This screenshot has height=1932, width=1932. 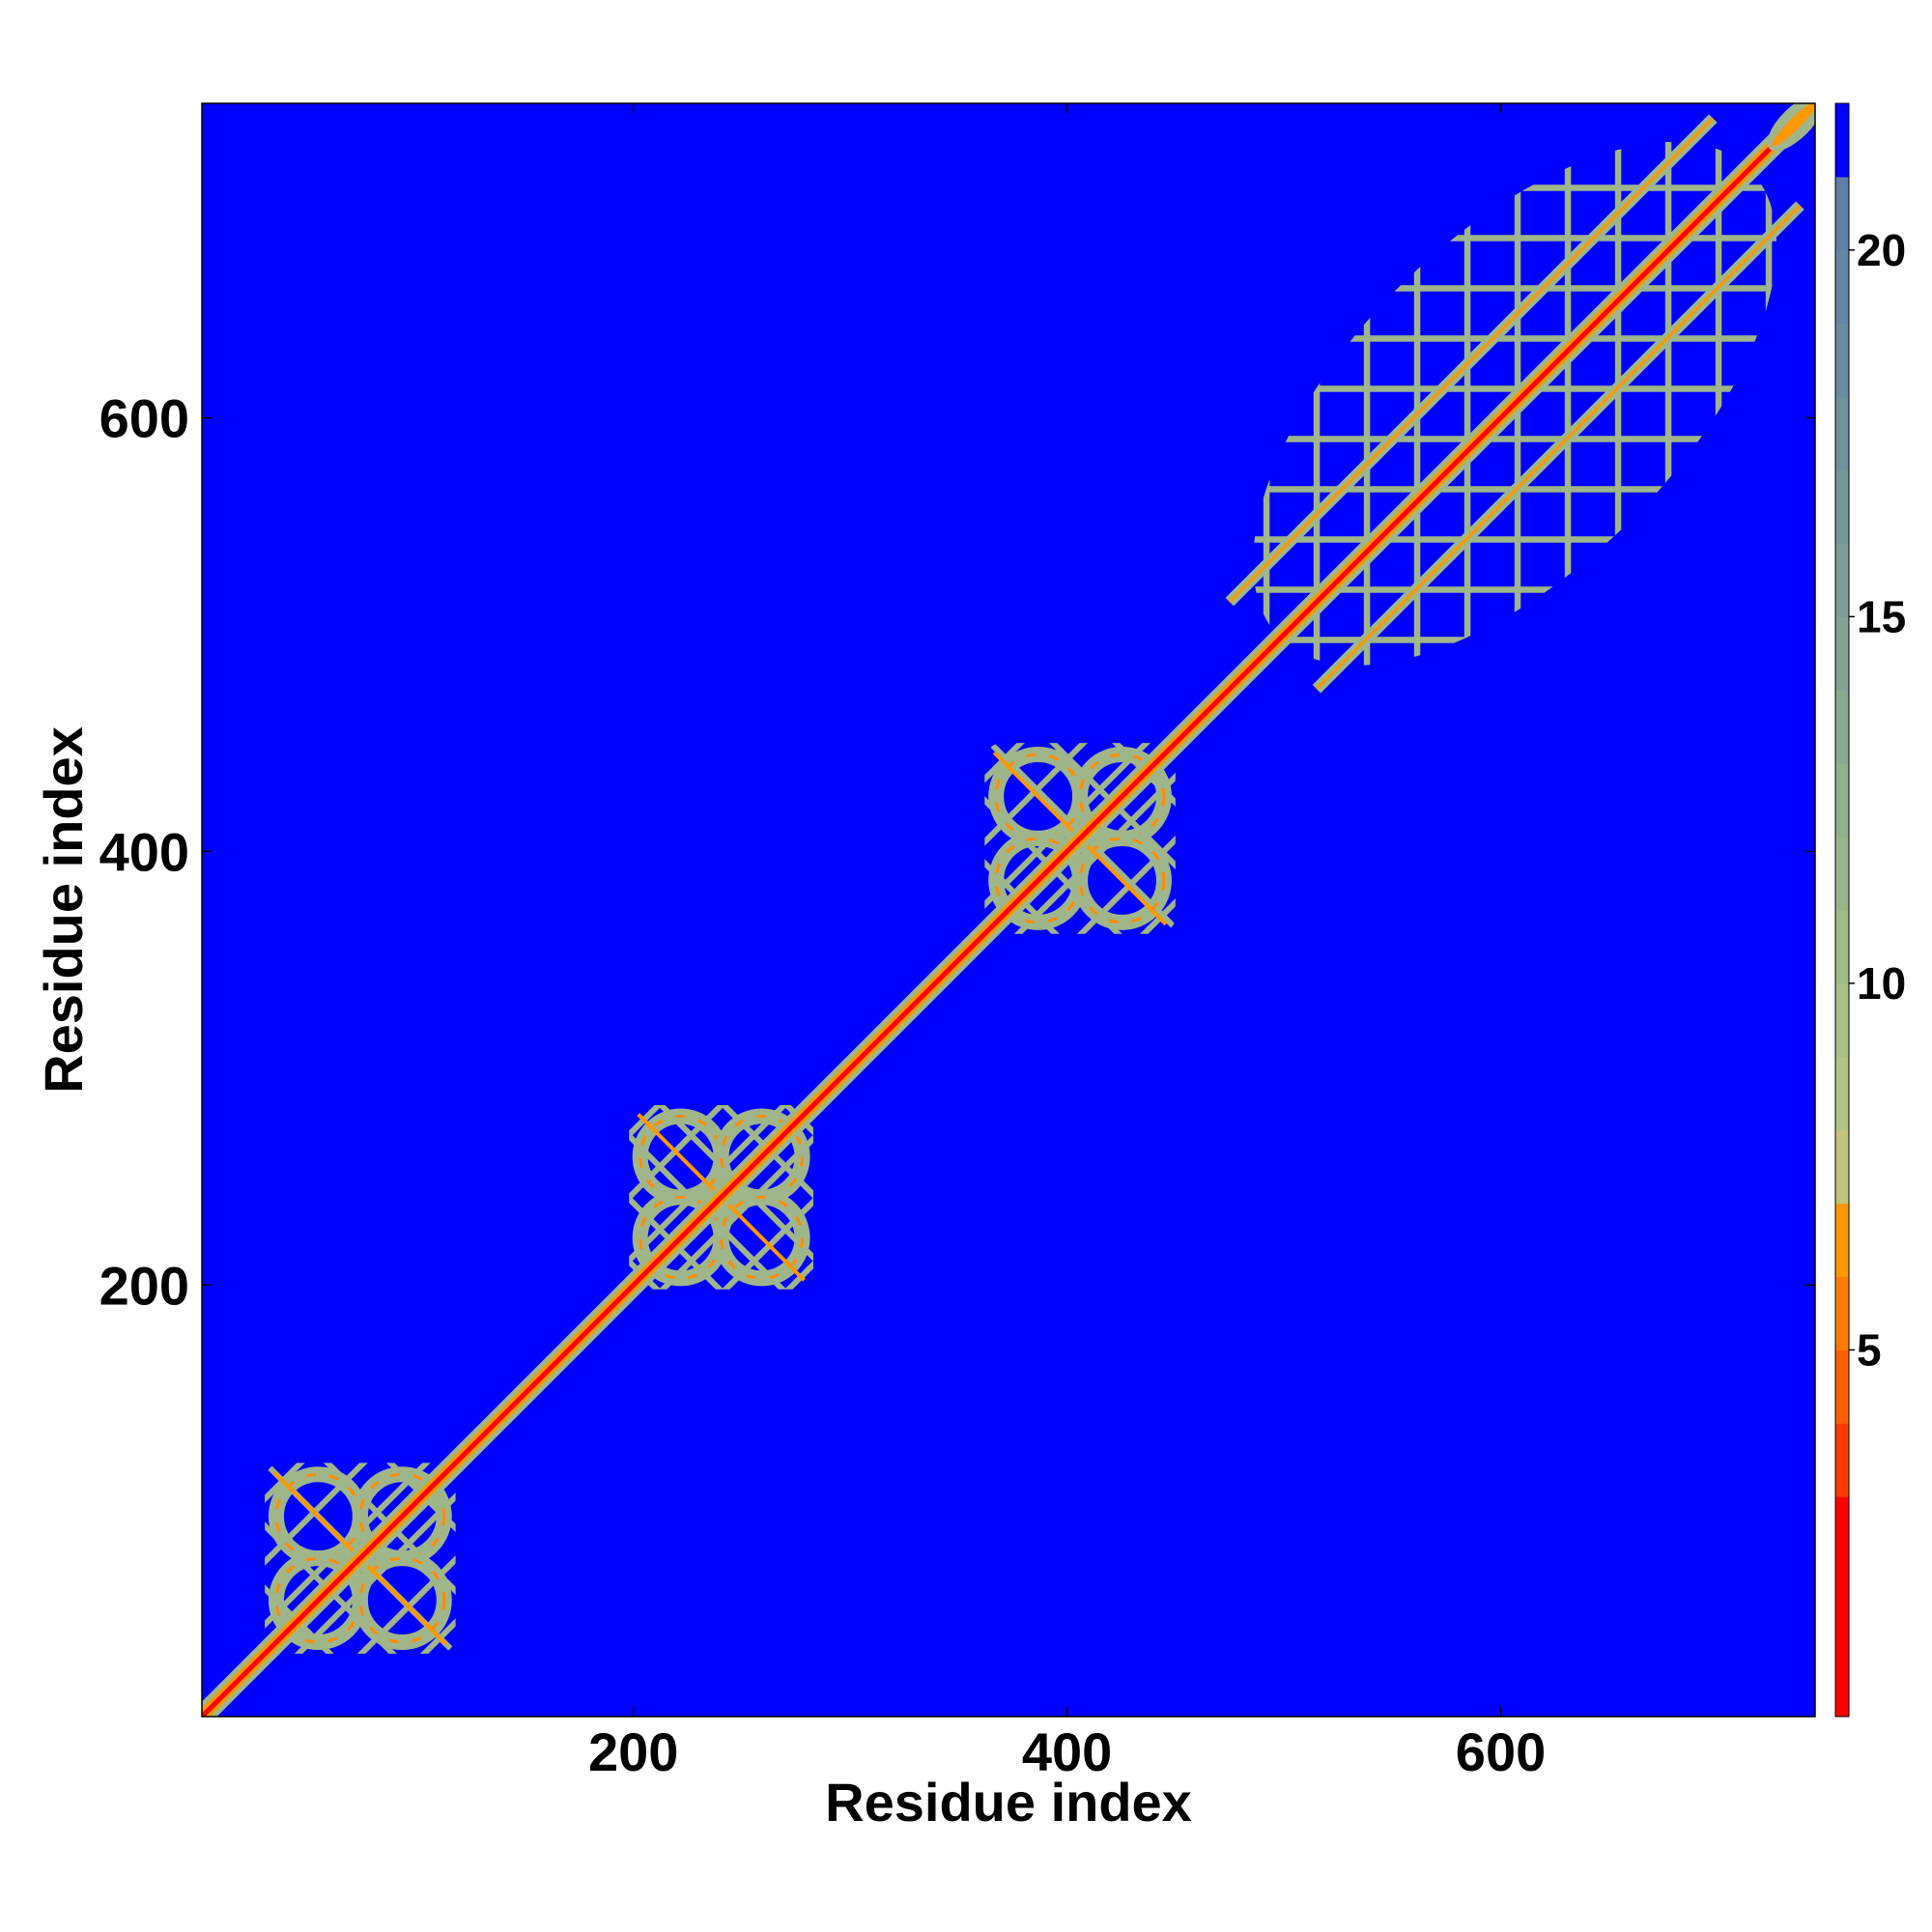 I want to click on colorbar-frame, so click(x=1842, y=910).